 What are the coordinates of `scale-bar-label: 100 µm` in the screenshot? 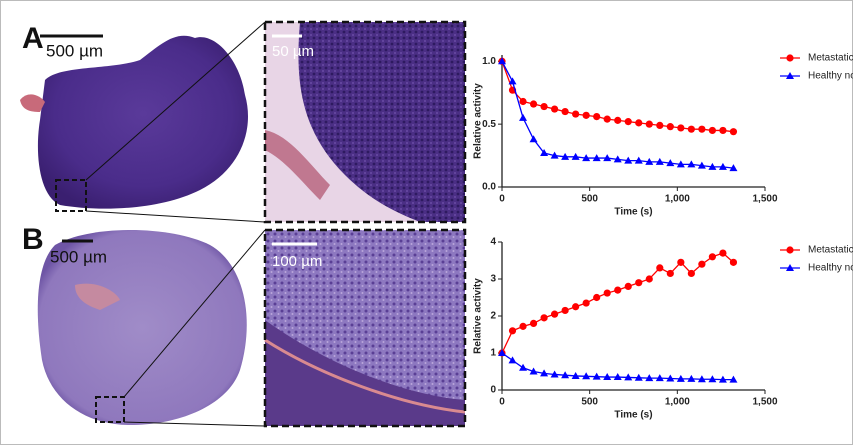 It's located at (297, 261).